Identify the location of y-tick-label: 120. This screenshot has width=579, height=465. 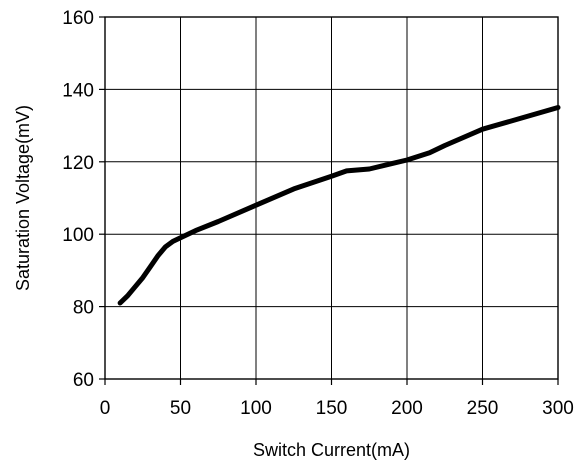
(78, 163).